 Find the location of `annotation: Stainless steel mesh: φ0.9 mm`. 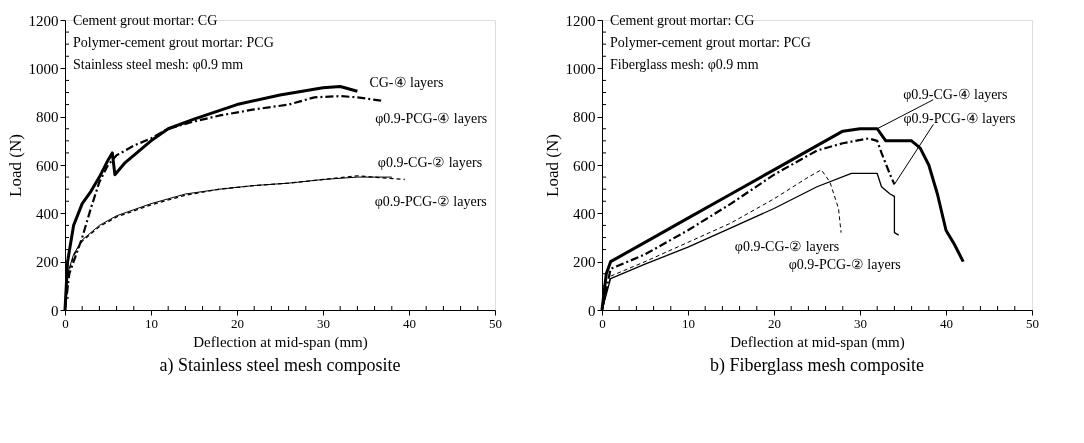

annotation: Stainless steel mesh: φ0.9 mm is located at coordinates (158, 64).